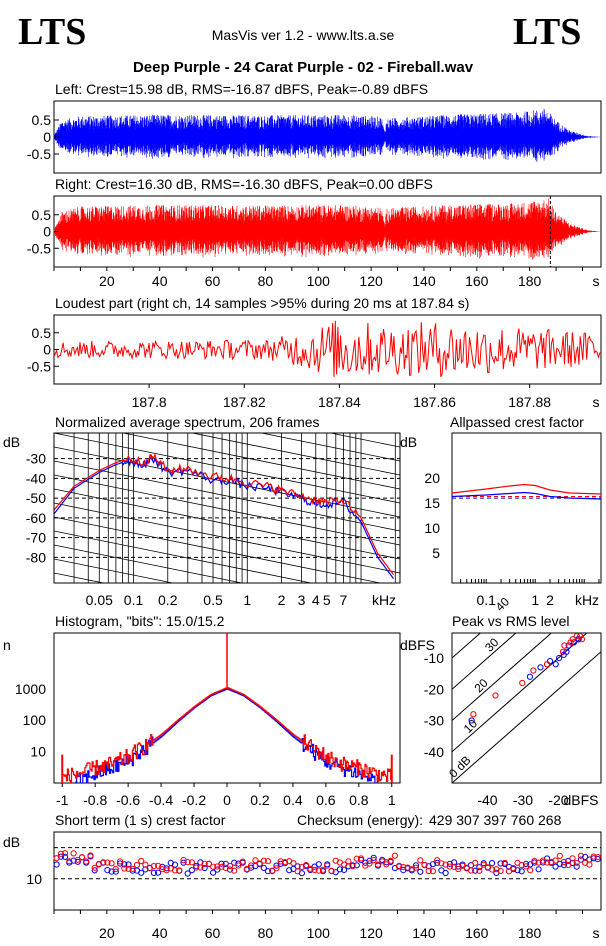 This screenshot has width=606, height=946. What do you see at coordinates (107, 281) in the screenshot?
I see `right-wave-xtick-0: 20` at bounding box center [107, 281].